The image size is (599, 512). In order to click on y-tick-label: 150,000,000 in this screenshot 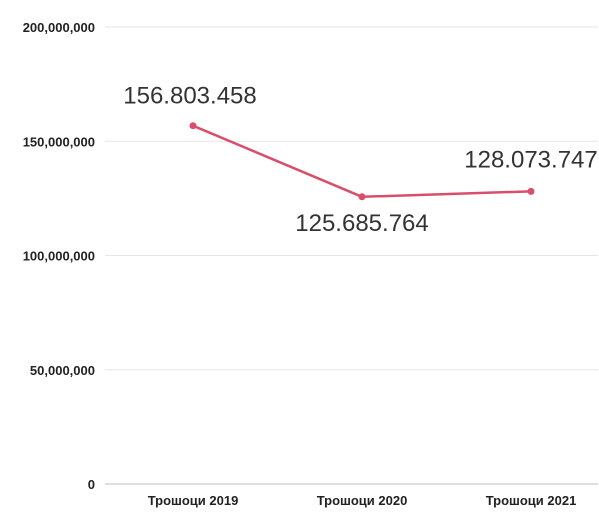, I will do `click(59, 141)`.